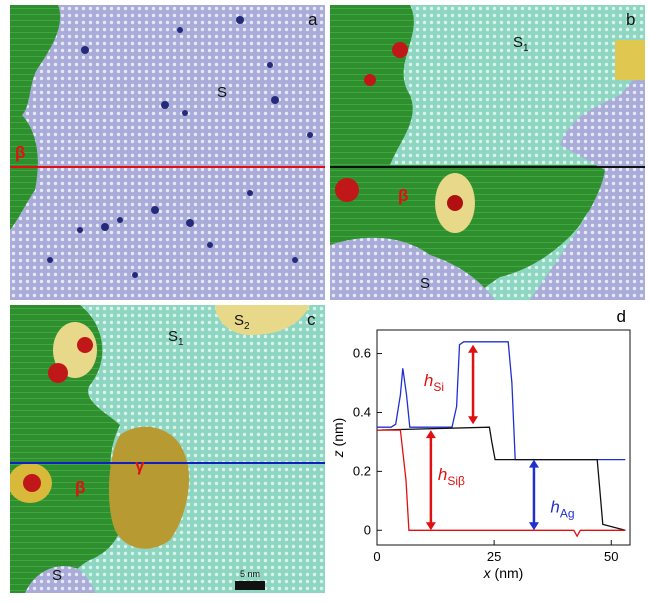  I want to click on y-axis-label: z (nm), so click(338, 438).